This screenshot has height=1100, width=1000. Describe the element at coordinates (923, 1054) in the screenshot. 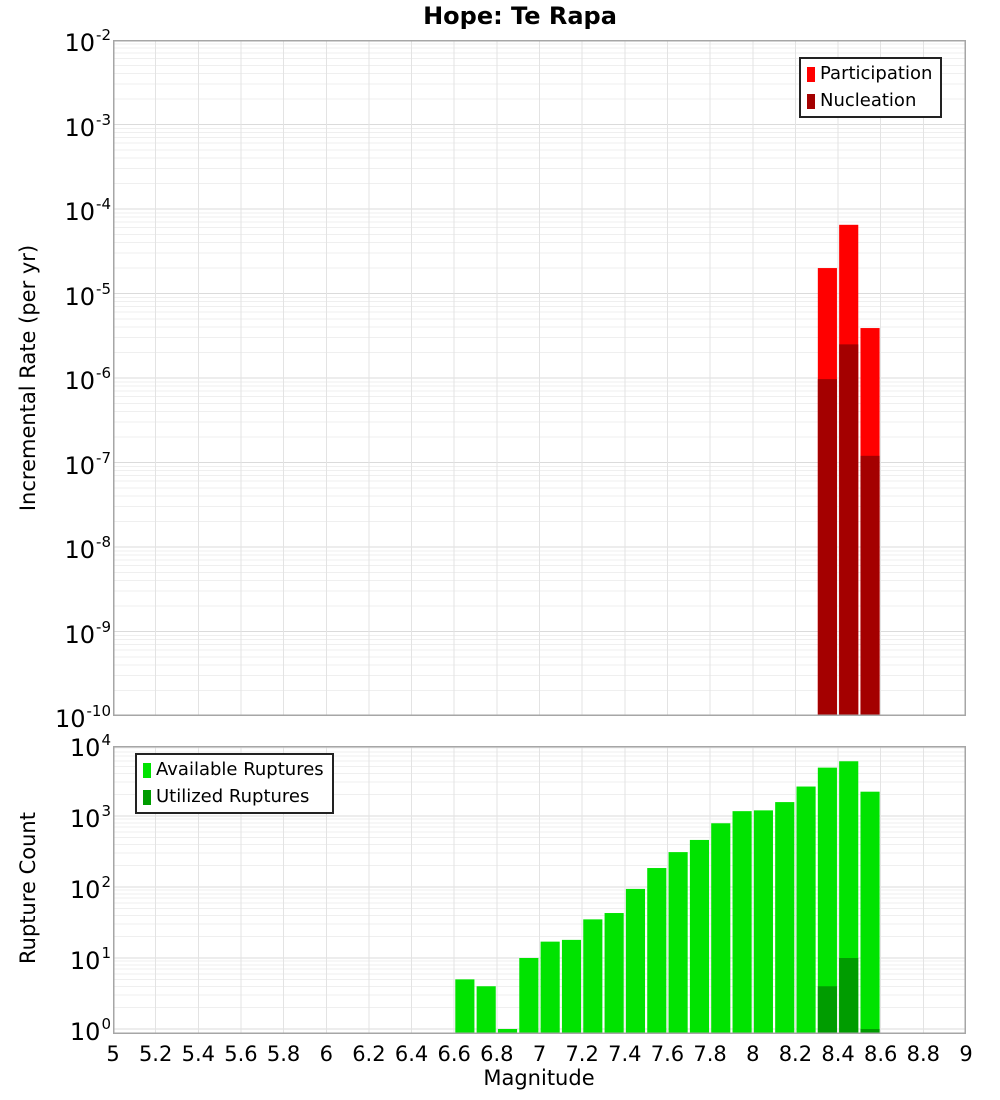

I see `x-tick-8.8: 8.8` at that location.